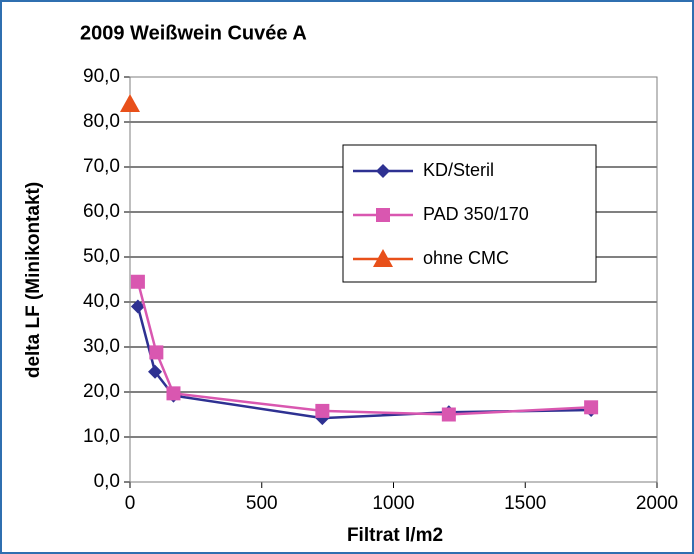 The height and width of the screenshot is (554, 694). What do you see at coordinates (101, 346) in the screenshot?
I see `y-tick-label: 30,0` at bounding box center [101, 346].